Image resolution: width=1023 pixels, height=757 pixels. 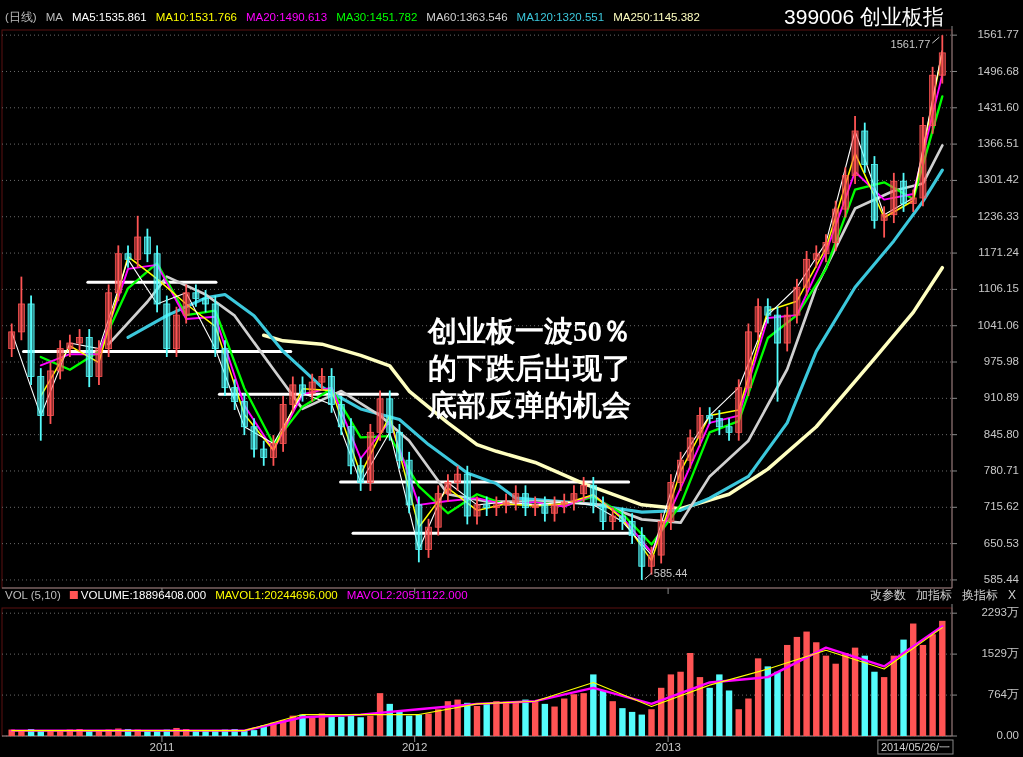 What do you see at coordinates (1003, 694) in the screenshot?
I see `y-tick-label: 764万` at bounding box center [1003, 694].